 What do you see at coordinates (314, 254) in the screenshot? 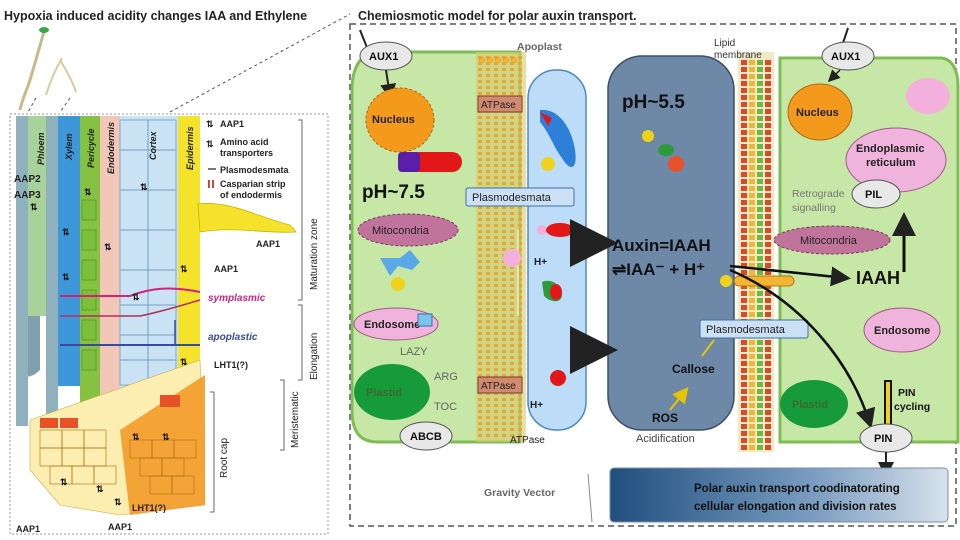
I see `zone-maturation: Maturation zone` at bounding box center [314, 254].